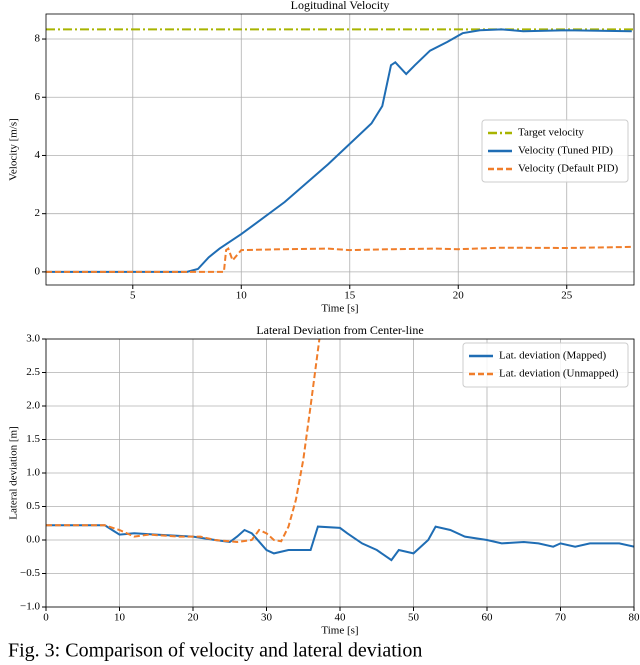 Image resolution: width=640 pixels, height=665 pixels. What do you see at coordinates (33, 406) in the screenshot?
I see `y-tick-label: 2.0` at bounding box center [33, 406].